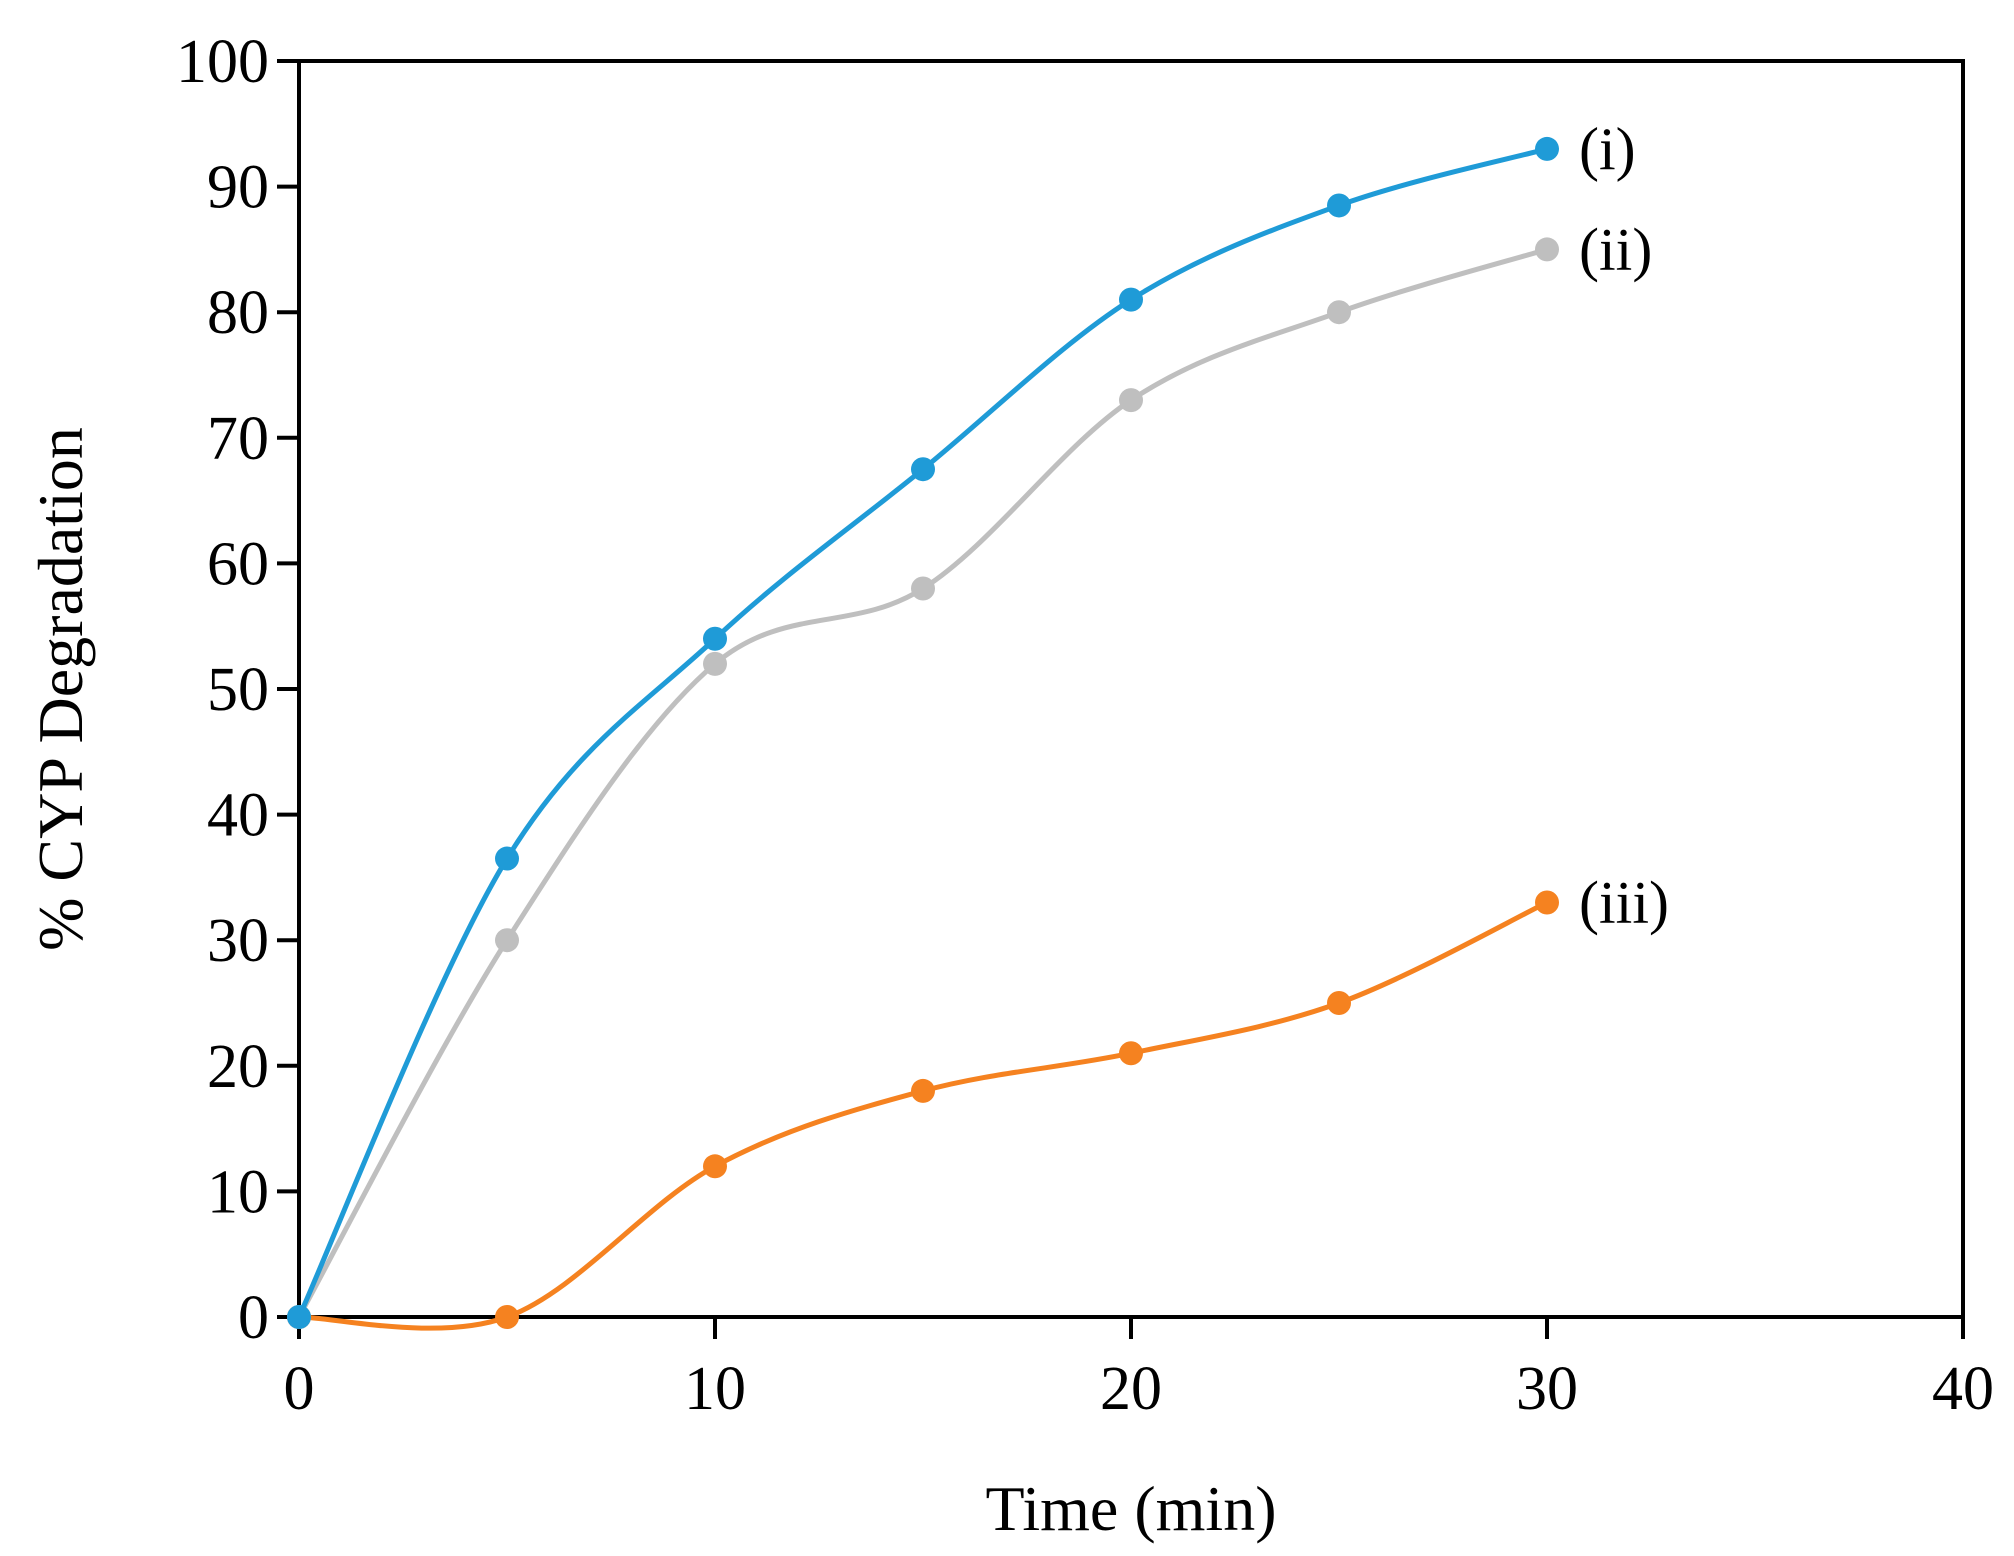  What do you see at coordinates (238, 1192) in the screenshot?
I see `y-tick-label: 10` at bounding box center [238, 1192].